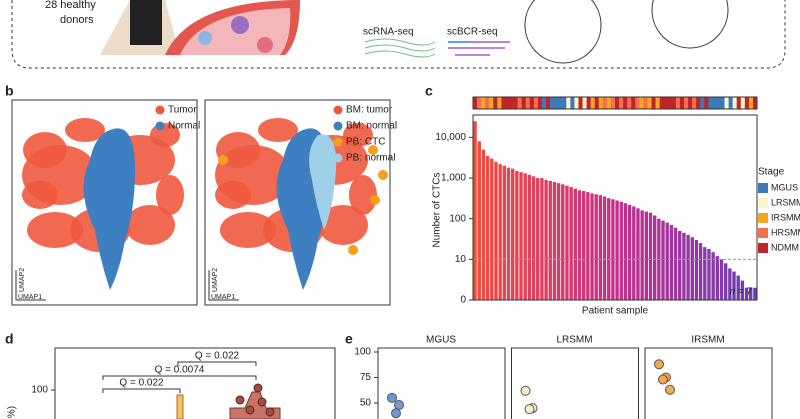  What do you see at coordinates (771, 172) in the screenshot?
I see `legend-title: Stage` at bounding box center [771, 172].